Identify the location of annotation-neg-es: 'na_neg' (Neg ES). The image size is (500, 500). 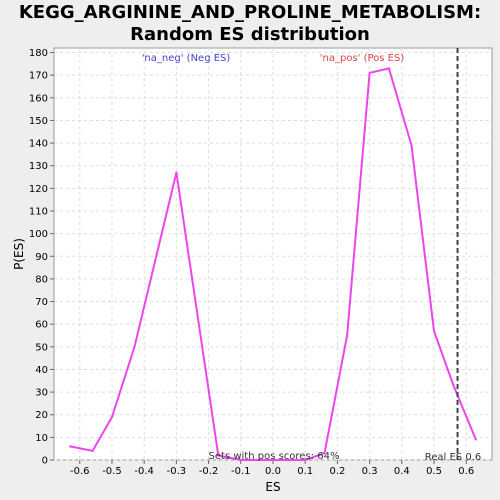
(186, 58).